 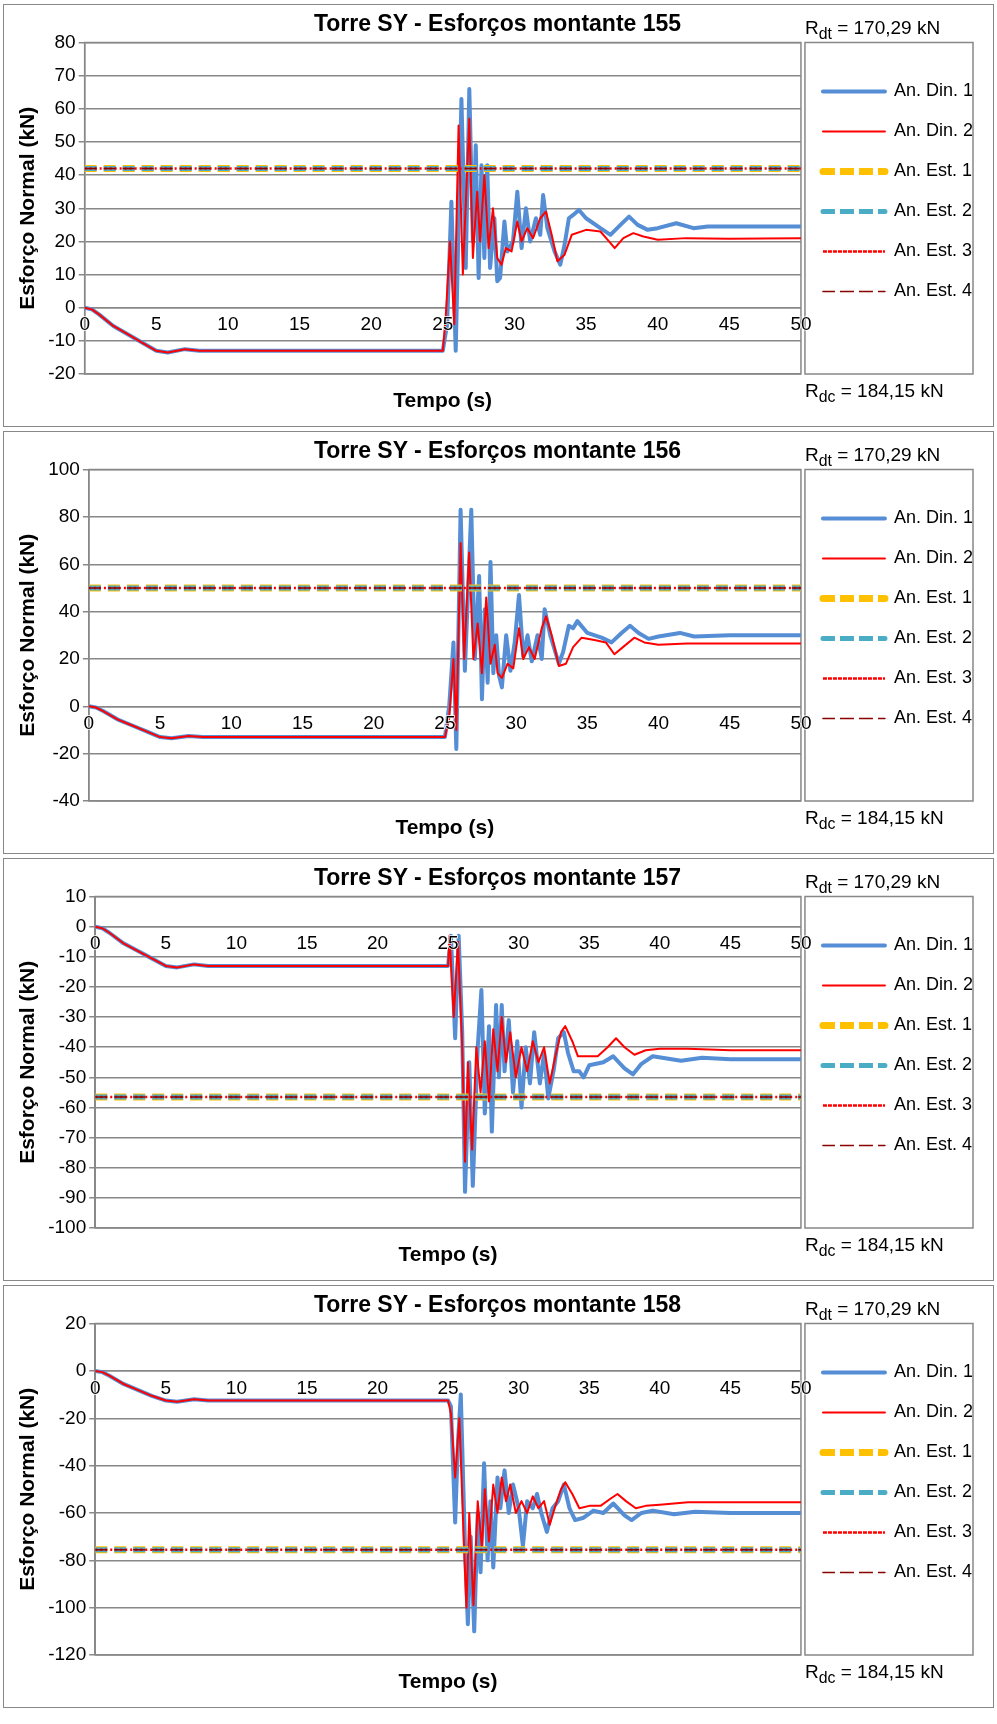 I want to click on y-tick-label: -60, so click(x=72, y=1106).